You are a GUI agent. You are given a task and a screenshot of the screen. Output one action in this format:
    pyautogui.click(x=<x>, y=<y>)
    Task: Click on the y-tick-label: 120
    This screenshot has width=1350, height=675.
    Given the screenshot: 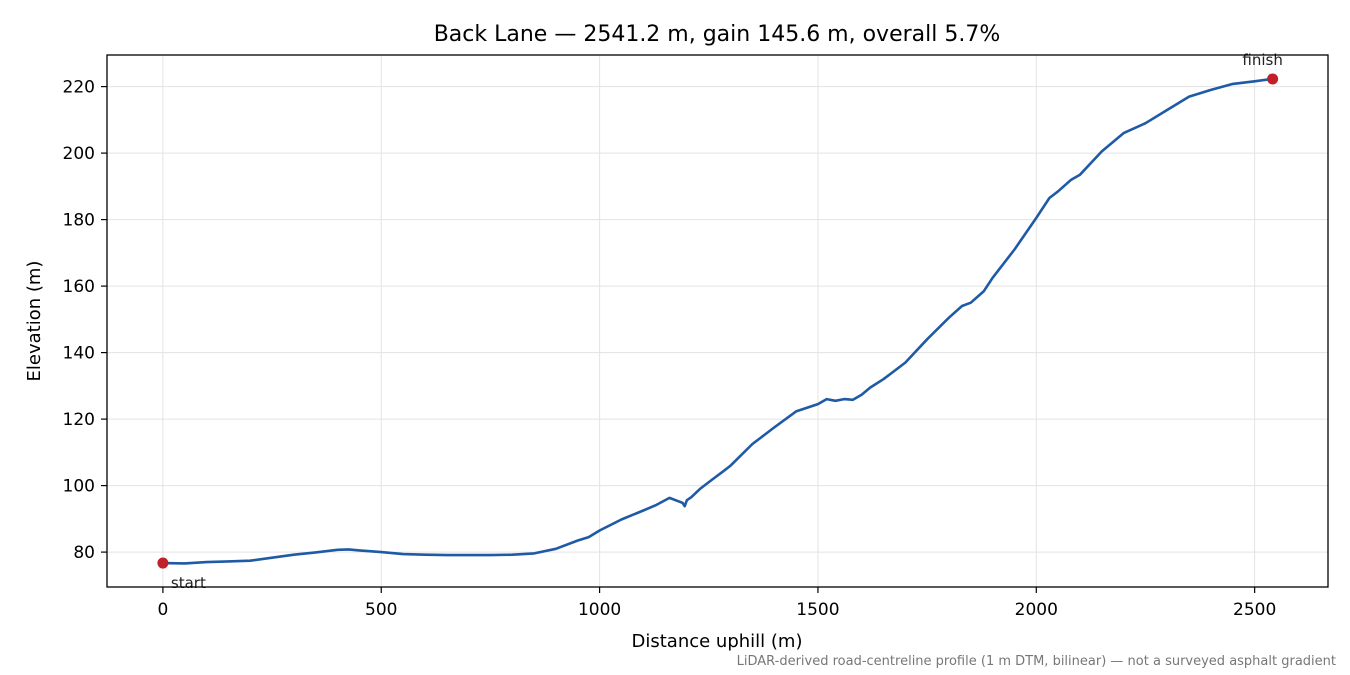 What is the action you would take?
    pyautogui.click(x=79, y=420)
    